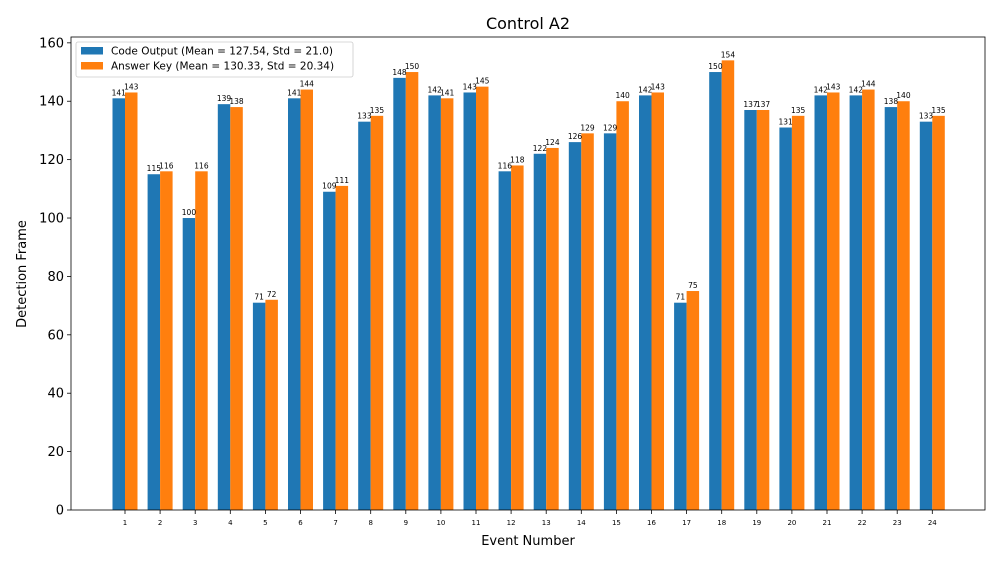 The height and width of the screenshot is (563, 1000). What do you see at coordinates (195, 523) in the screenshot?
I see `x-tick-label: 3` at bounding box center [195, 523].